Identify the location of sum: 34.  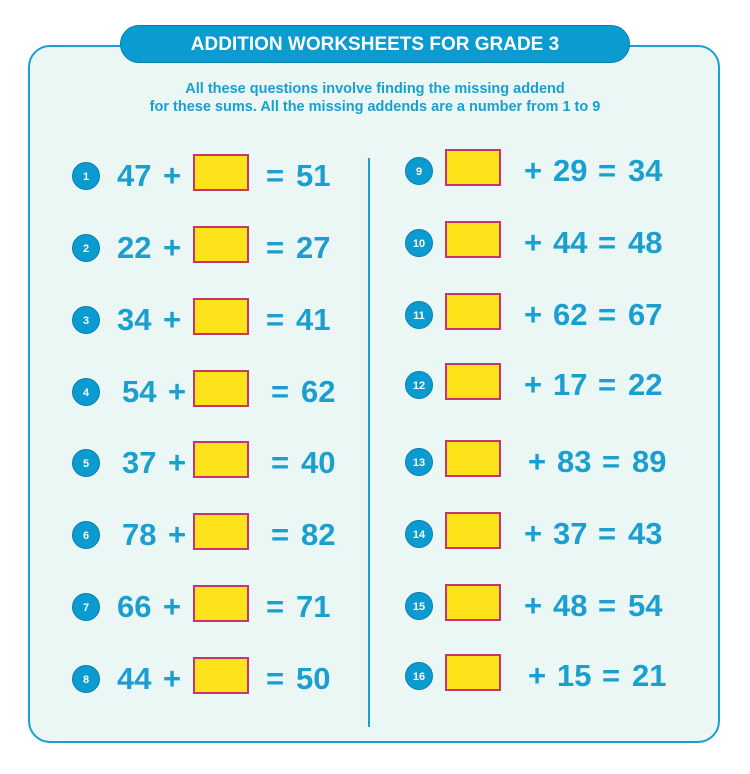
(645, 170).